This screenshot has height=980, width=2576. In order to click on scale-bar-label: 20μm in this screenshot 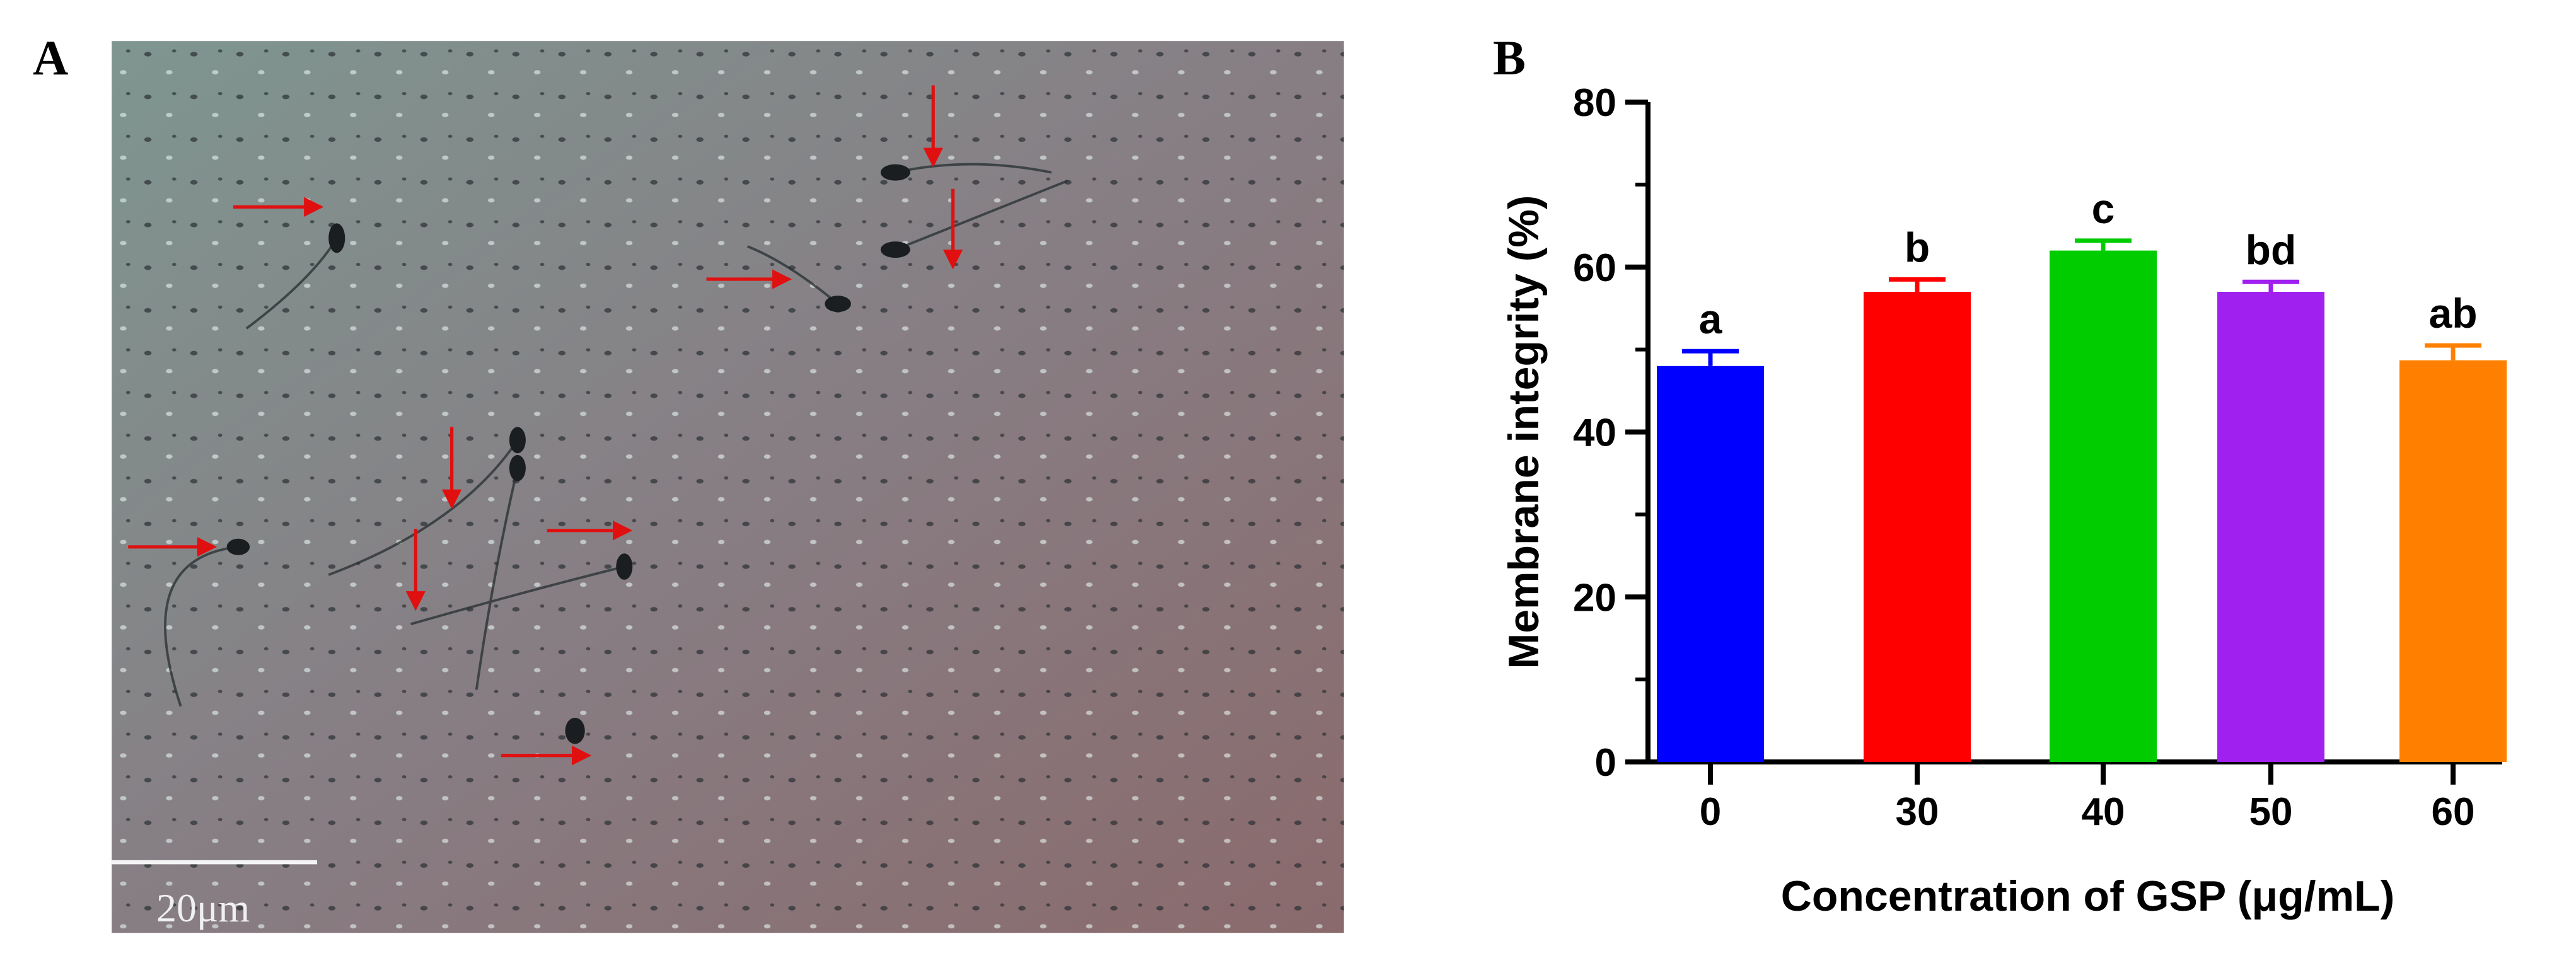, I will do `click(203, 908)`.